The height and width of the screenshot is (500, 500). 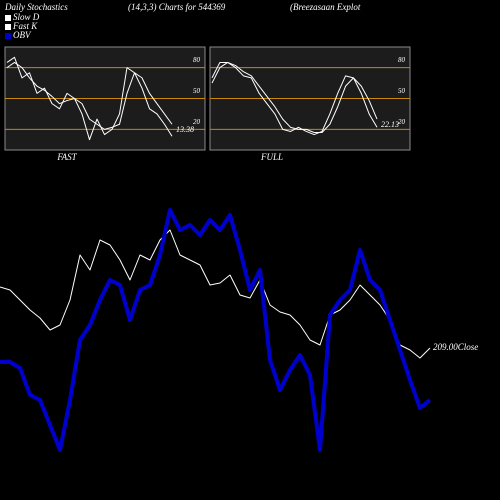 What do you see at coordinates (36, 7) in the screenshot?
I see `title: Daily Stochastics` at bounding box center [36, 7].